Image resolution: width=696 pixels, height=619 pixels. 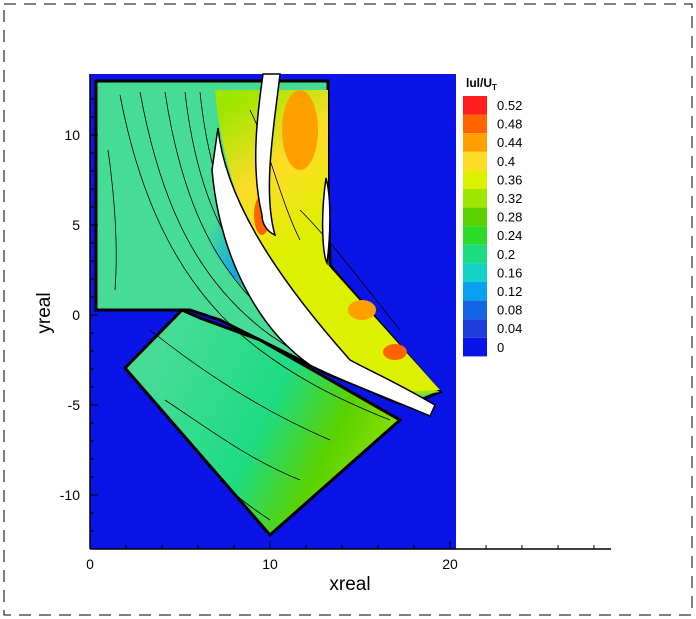 What do you see at coordinates (509, 179) in the screenshot?
I see `colorbar-label: 0.36` at bounding box center [509, 179].